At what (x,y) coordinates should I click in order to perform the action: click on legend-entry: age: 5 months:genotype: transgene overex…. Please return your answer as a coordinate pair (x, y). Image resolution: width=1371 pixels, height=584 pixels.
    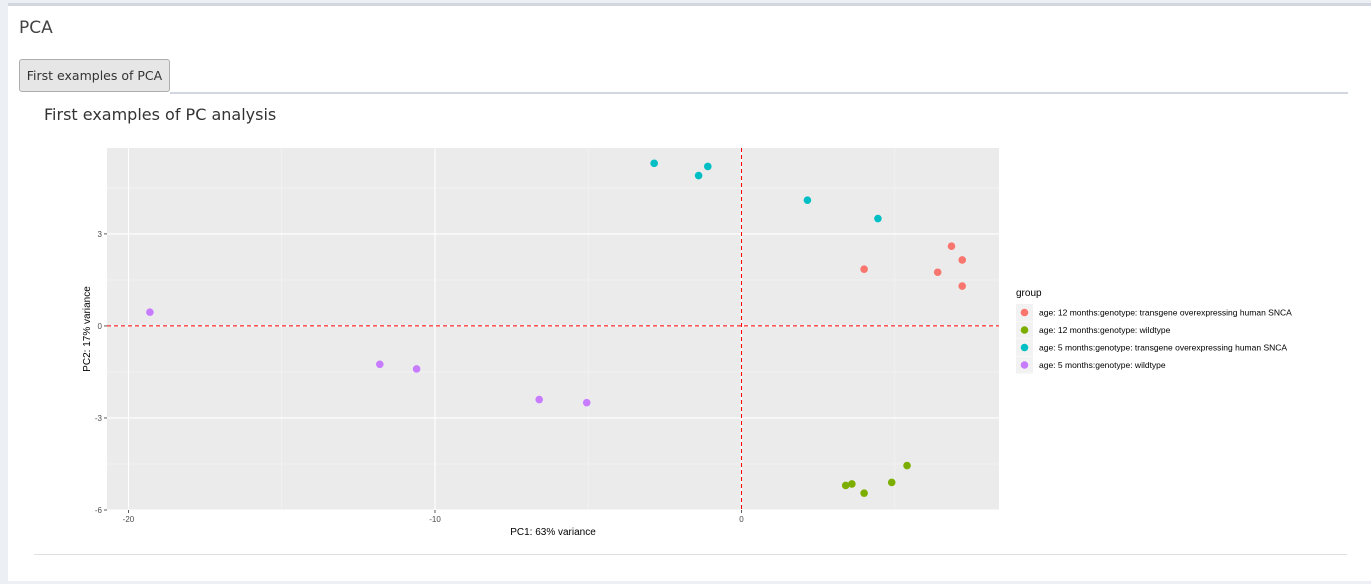
    Looking at the image, I should click on (1163, 348).